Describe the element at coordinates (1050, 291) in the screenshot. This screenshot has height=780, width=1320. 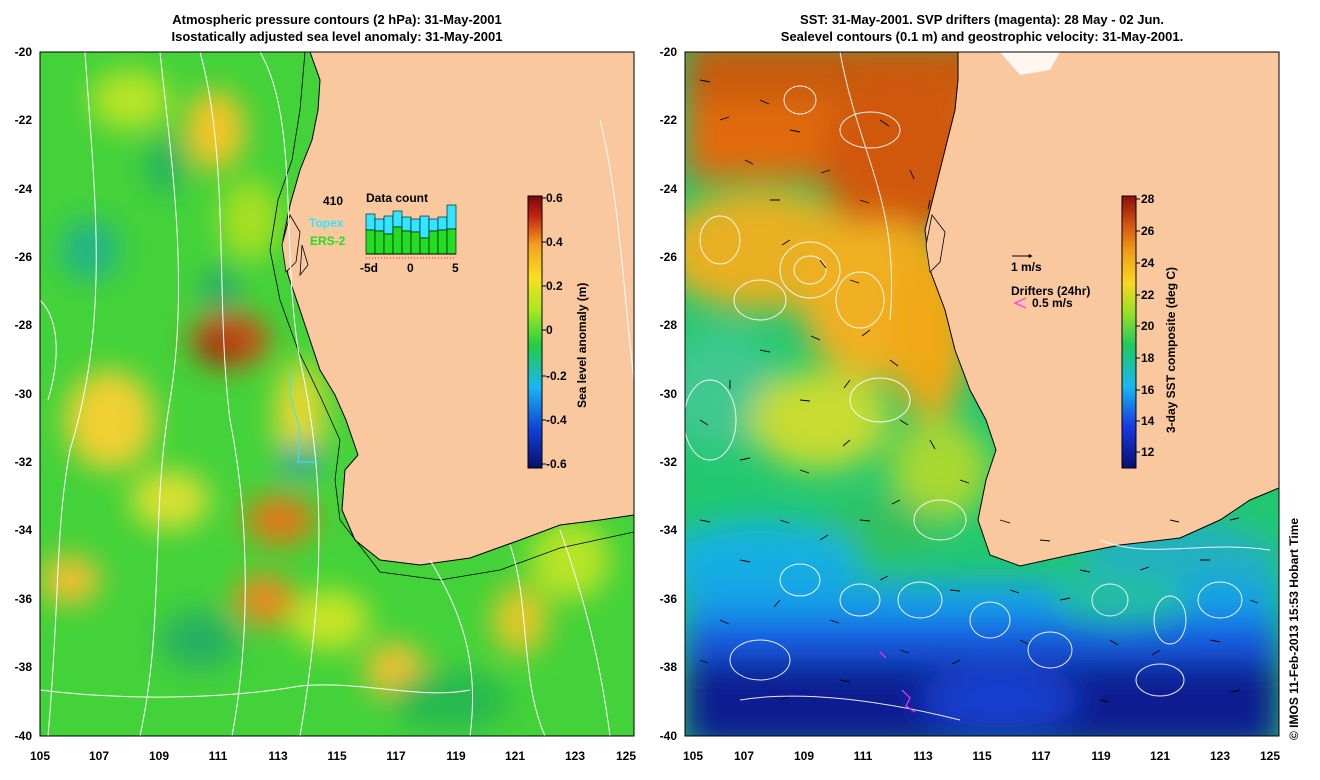
I see `drifters-label: Drifters (24hr)` at that location.